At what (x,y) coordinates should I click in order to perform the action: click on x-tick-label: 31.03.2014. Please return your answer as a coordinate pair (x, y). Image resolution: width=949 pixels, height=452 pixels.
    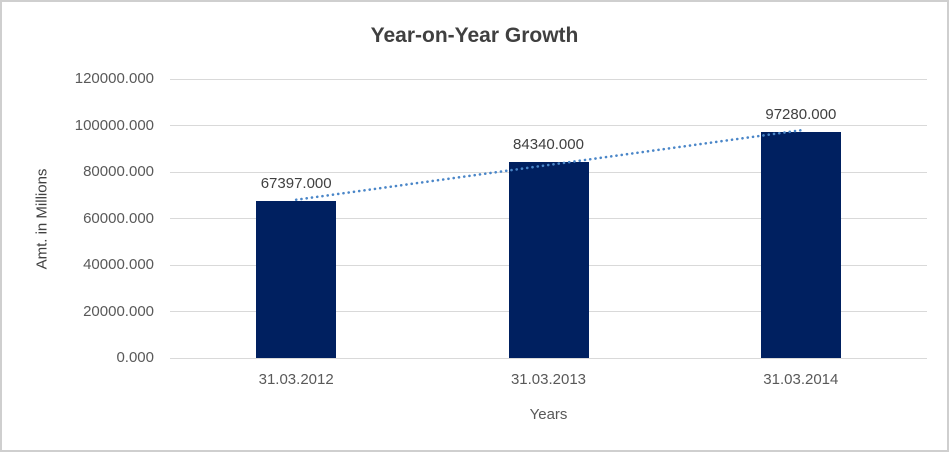
    Looking at the image, I should click on (801, 379).